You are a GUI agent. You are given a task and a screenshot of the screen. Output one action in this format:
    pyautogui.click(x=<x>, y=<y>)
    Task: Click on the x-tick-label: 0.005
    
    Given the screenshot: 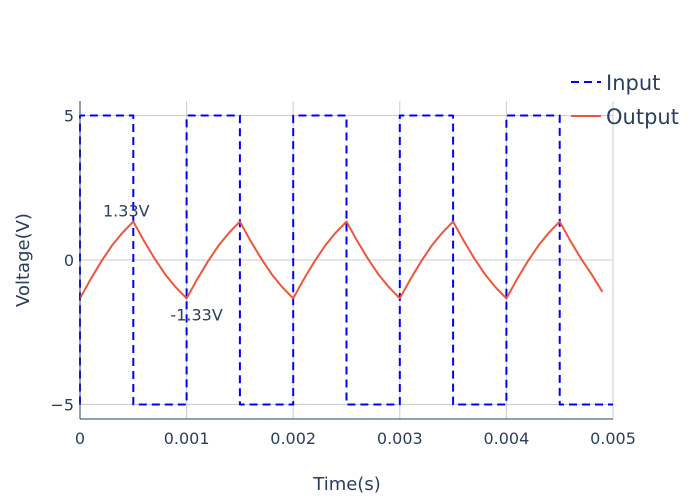 What is the action you would take?
    pyautogui.click(x=613, y=438)
    